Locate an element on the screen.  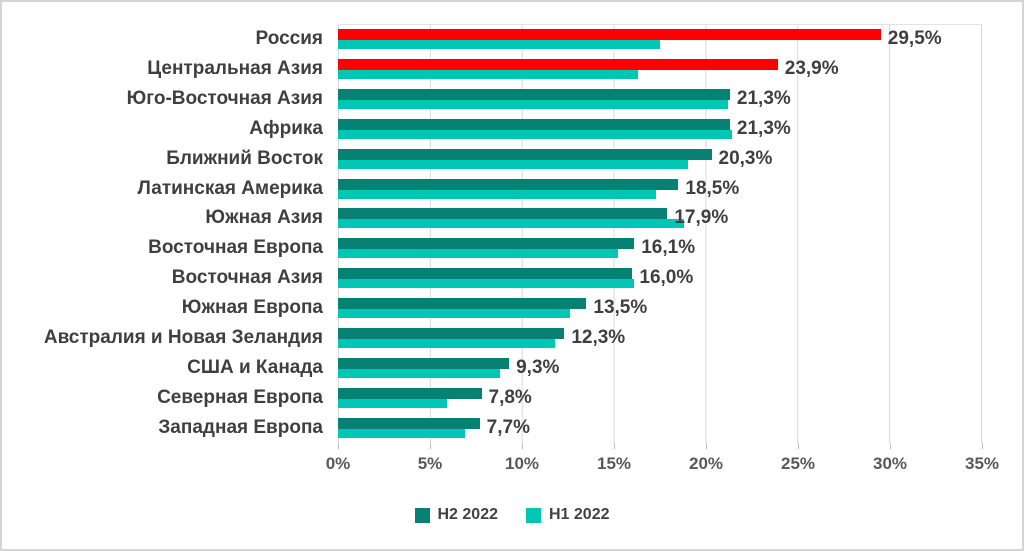
axis-tick-label: 25% is located at coordinates (798, 463).